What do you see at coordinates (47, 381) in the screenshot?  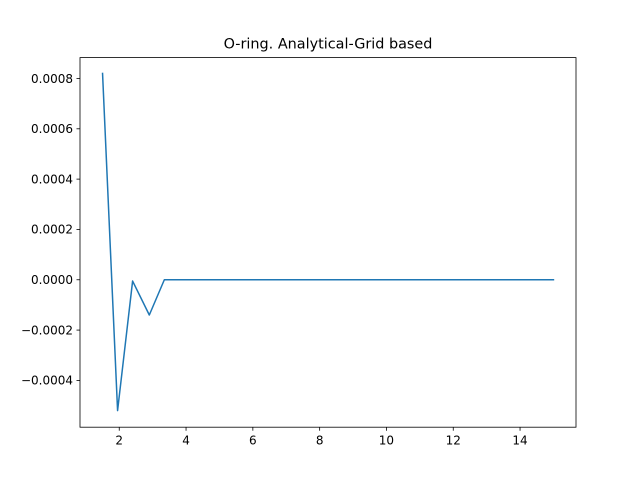 I see `y-tick-label: −0.0004` at bounding box center [47, 381].